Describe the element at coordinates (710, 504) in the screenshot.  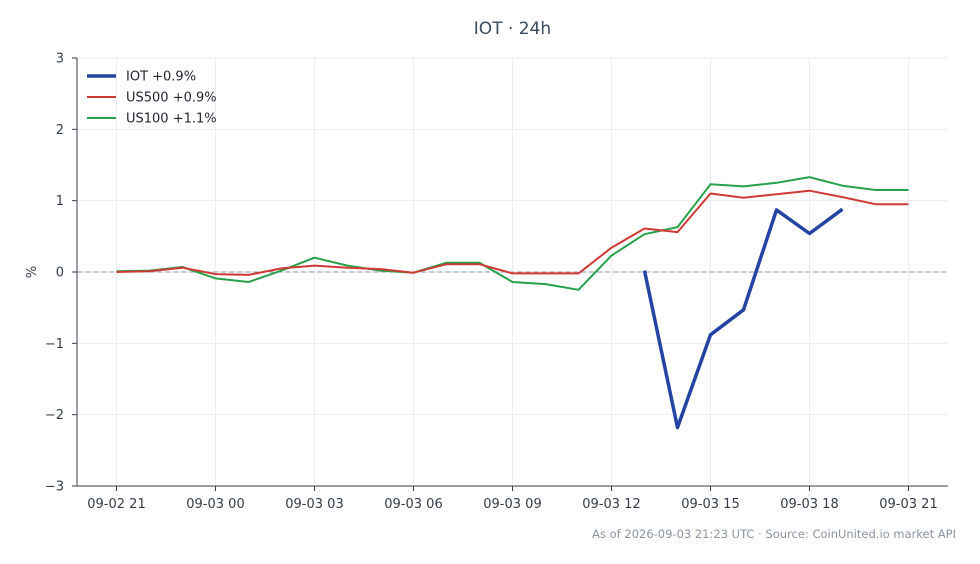
I see `x-tick-label: 09-03 15` at that location.